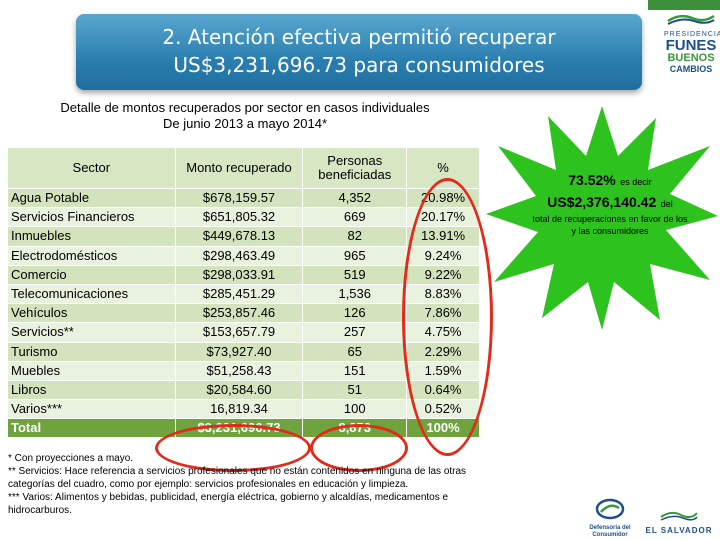 The width and height of the screenshot is (720, 540). What do you see at coordinates (71, 458) in the screenshot?
I see `footnote-1: * Con proyecciones a mayo.` at bounding box center [71, 458].